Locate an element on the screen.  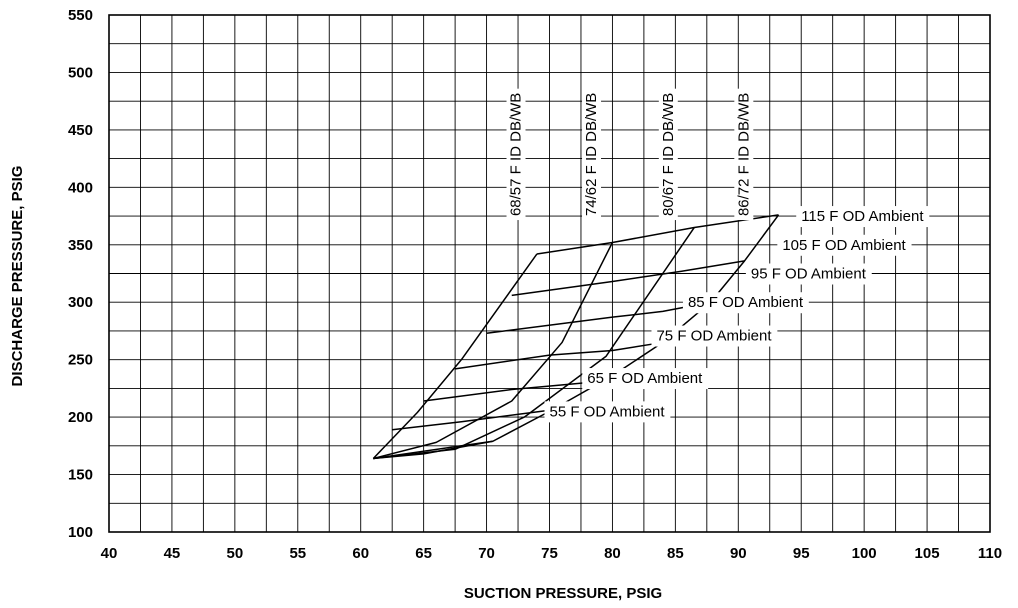
x-tick-label: 60 is located at coordinates (360, 553).